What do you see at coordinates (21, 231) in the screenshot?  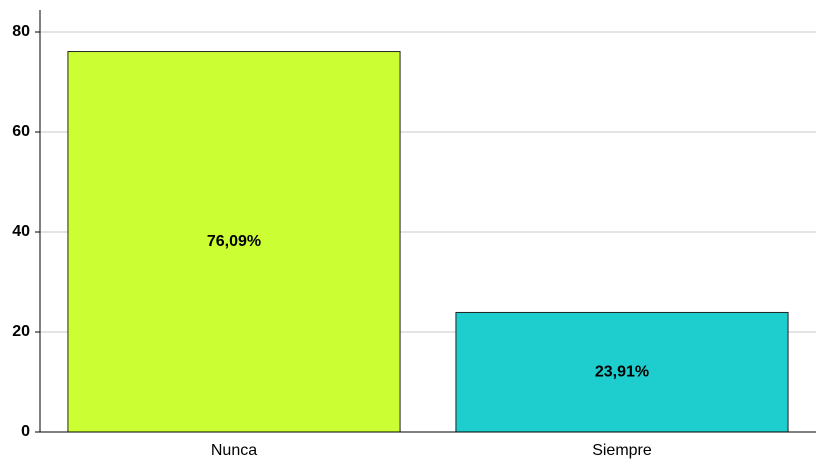 I see `y-tick-label: 40` at bounding box center [21, 231].